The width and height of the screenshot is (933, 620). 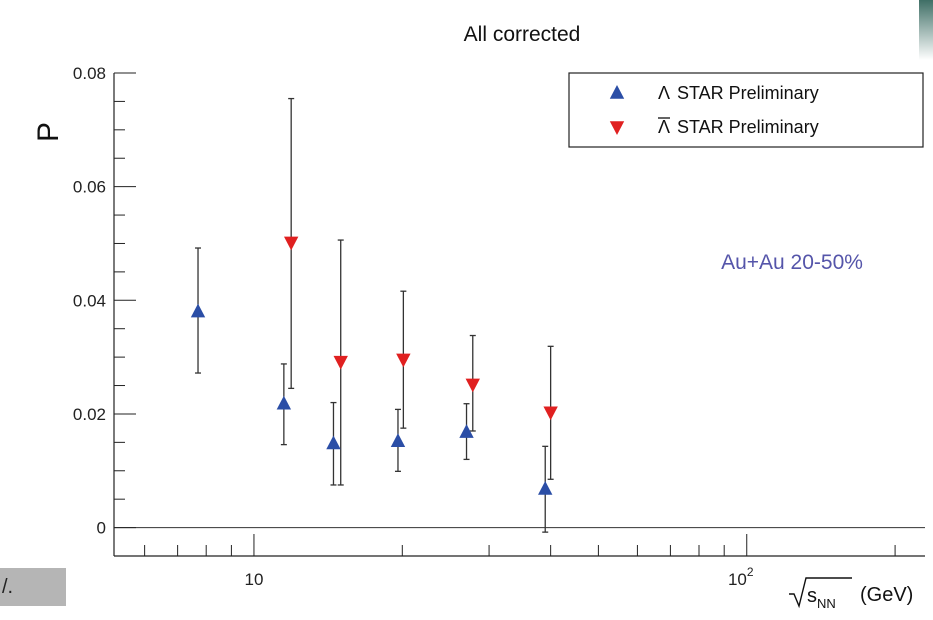 I want to click on legend-label-antilambda: STAR Preliminary, so click(x=748, y=127).